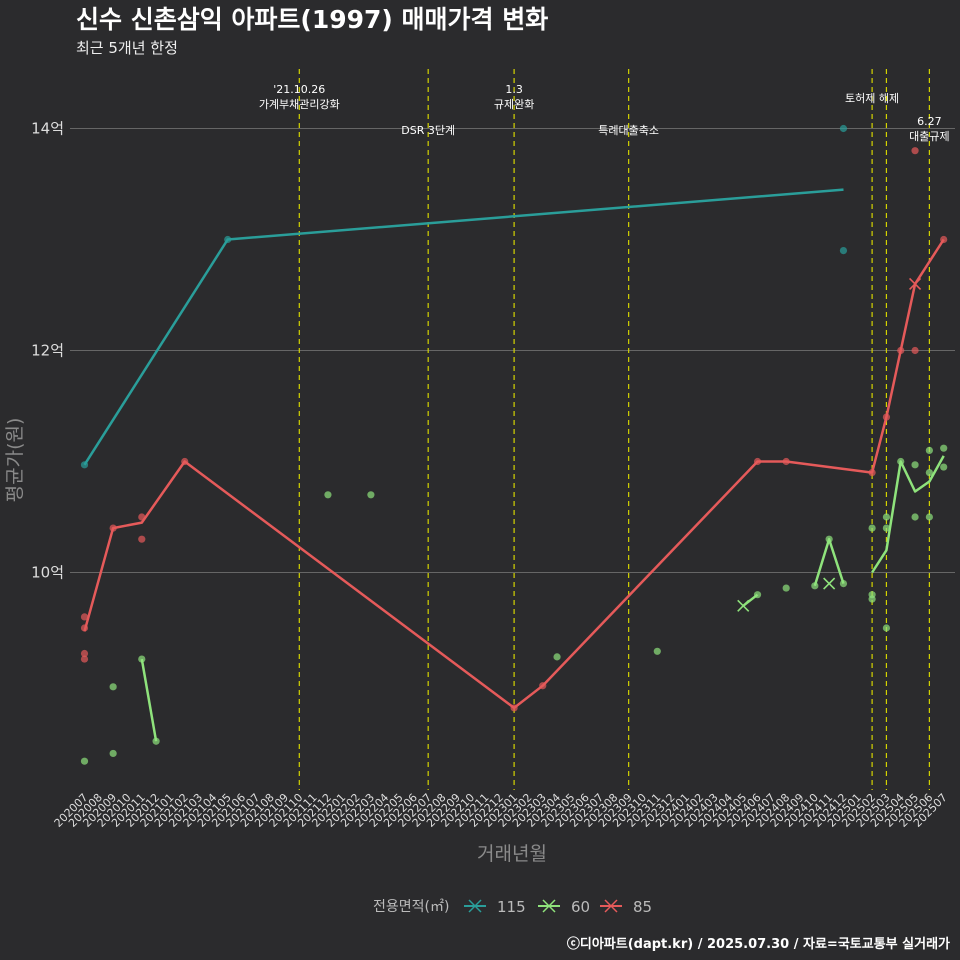 This screenshot has width=960, height=960. What do you see at coordinates (512, 854) in the screenshot?
I see `x-axis-title: 거래년월` at bounding box center [512, 854].